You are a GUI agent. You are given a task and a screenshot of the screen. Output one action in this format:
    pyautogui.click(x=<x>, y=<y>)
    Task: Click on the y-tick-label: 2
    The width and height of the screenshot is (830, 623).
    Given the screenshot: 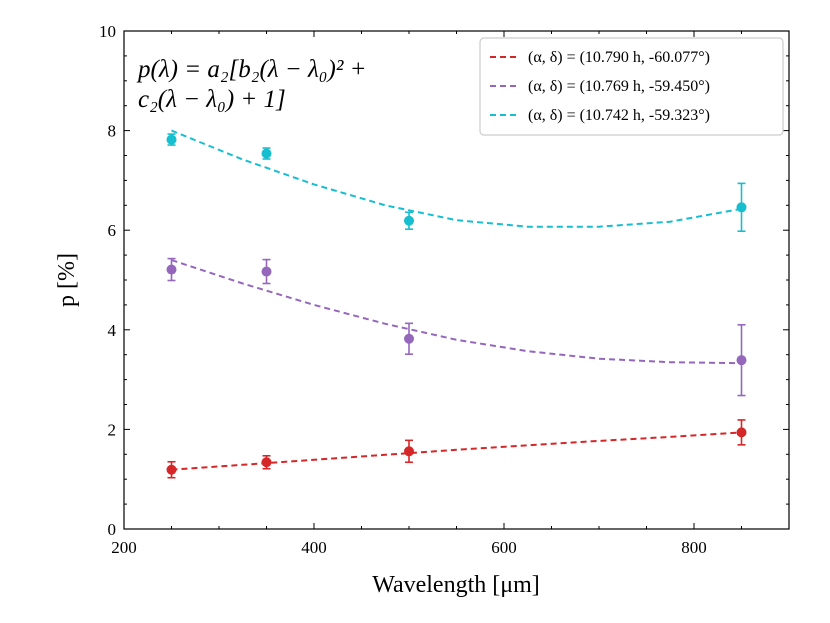 What is the action you would take?
    pyautogui.click(x=112, y=429)
    